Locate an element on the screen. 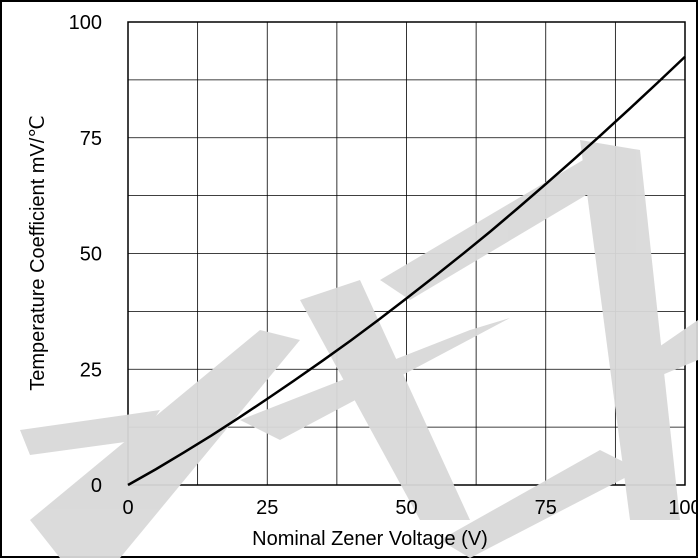  x-tick-label: 50 is located at coordinates (406, 508).